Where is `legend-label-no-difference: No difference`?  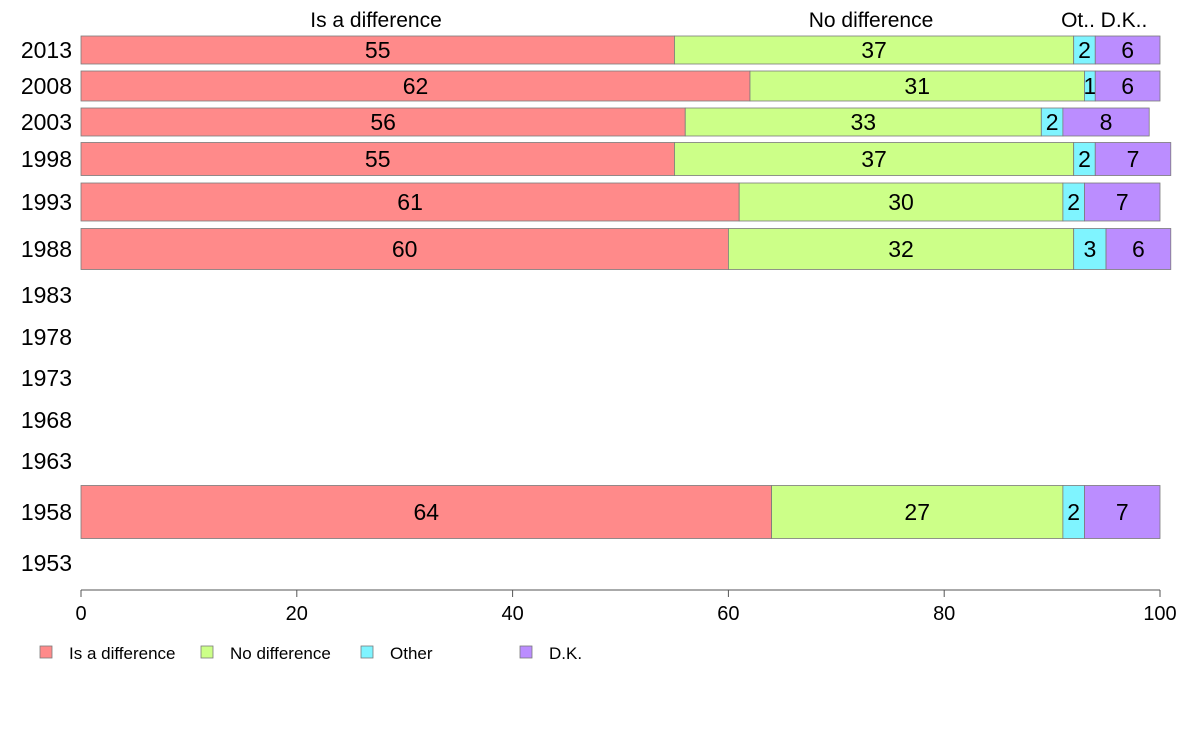
legend-label-no-difference: No difference is located at coordinates (280, 653).